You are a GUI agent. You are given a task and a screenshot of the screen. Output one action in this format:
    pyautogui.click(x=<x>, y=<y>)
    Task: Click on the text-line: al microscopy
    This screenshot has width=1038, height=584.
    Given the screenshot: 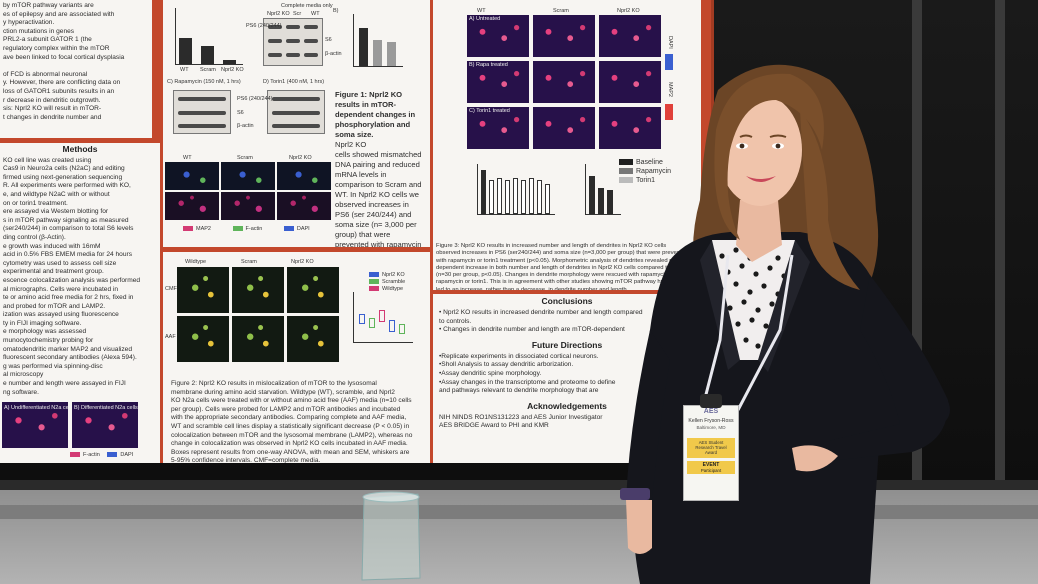 What is the action you would take?
    pyautogui.click(x=23, y=375)
    